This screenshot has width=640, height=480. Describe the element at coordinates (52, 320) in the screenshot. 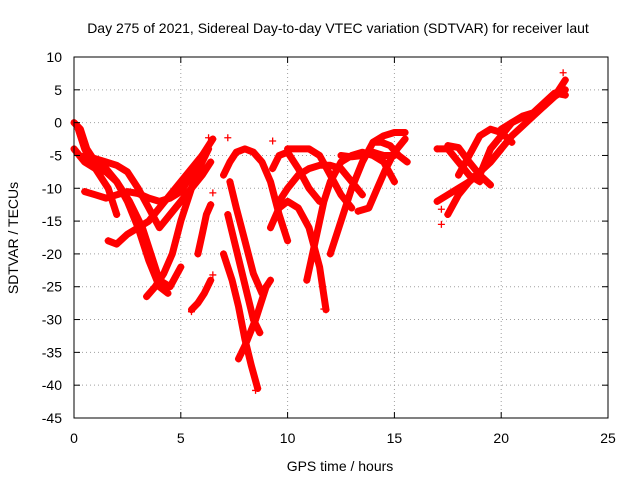

I see `y-tick-label: -30` at that location.